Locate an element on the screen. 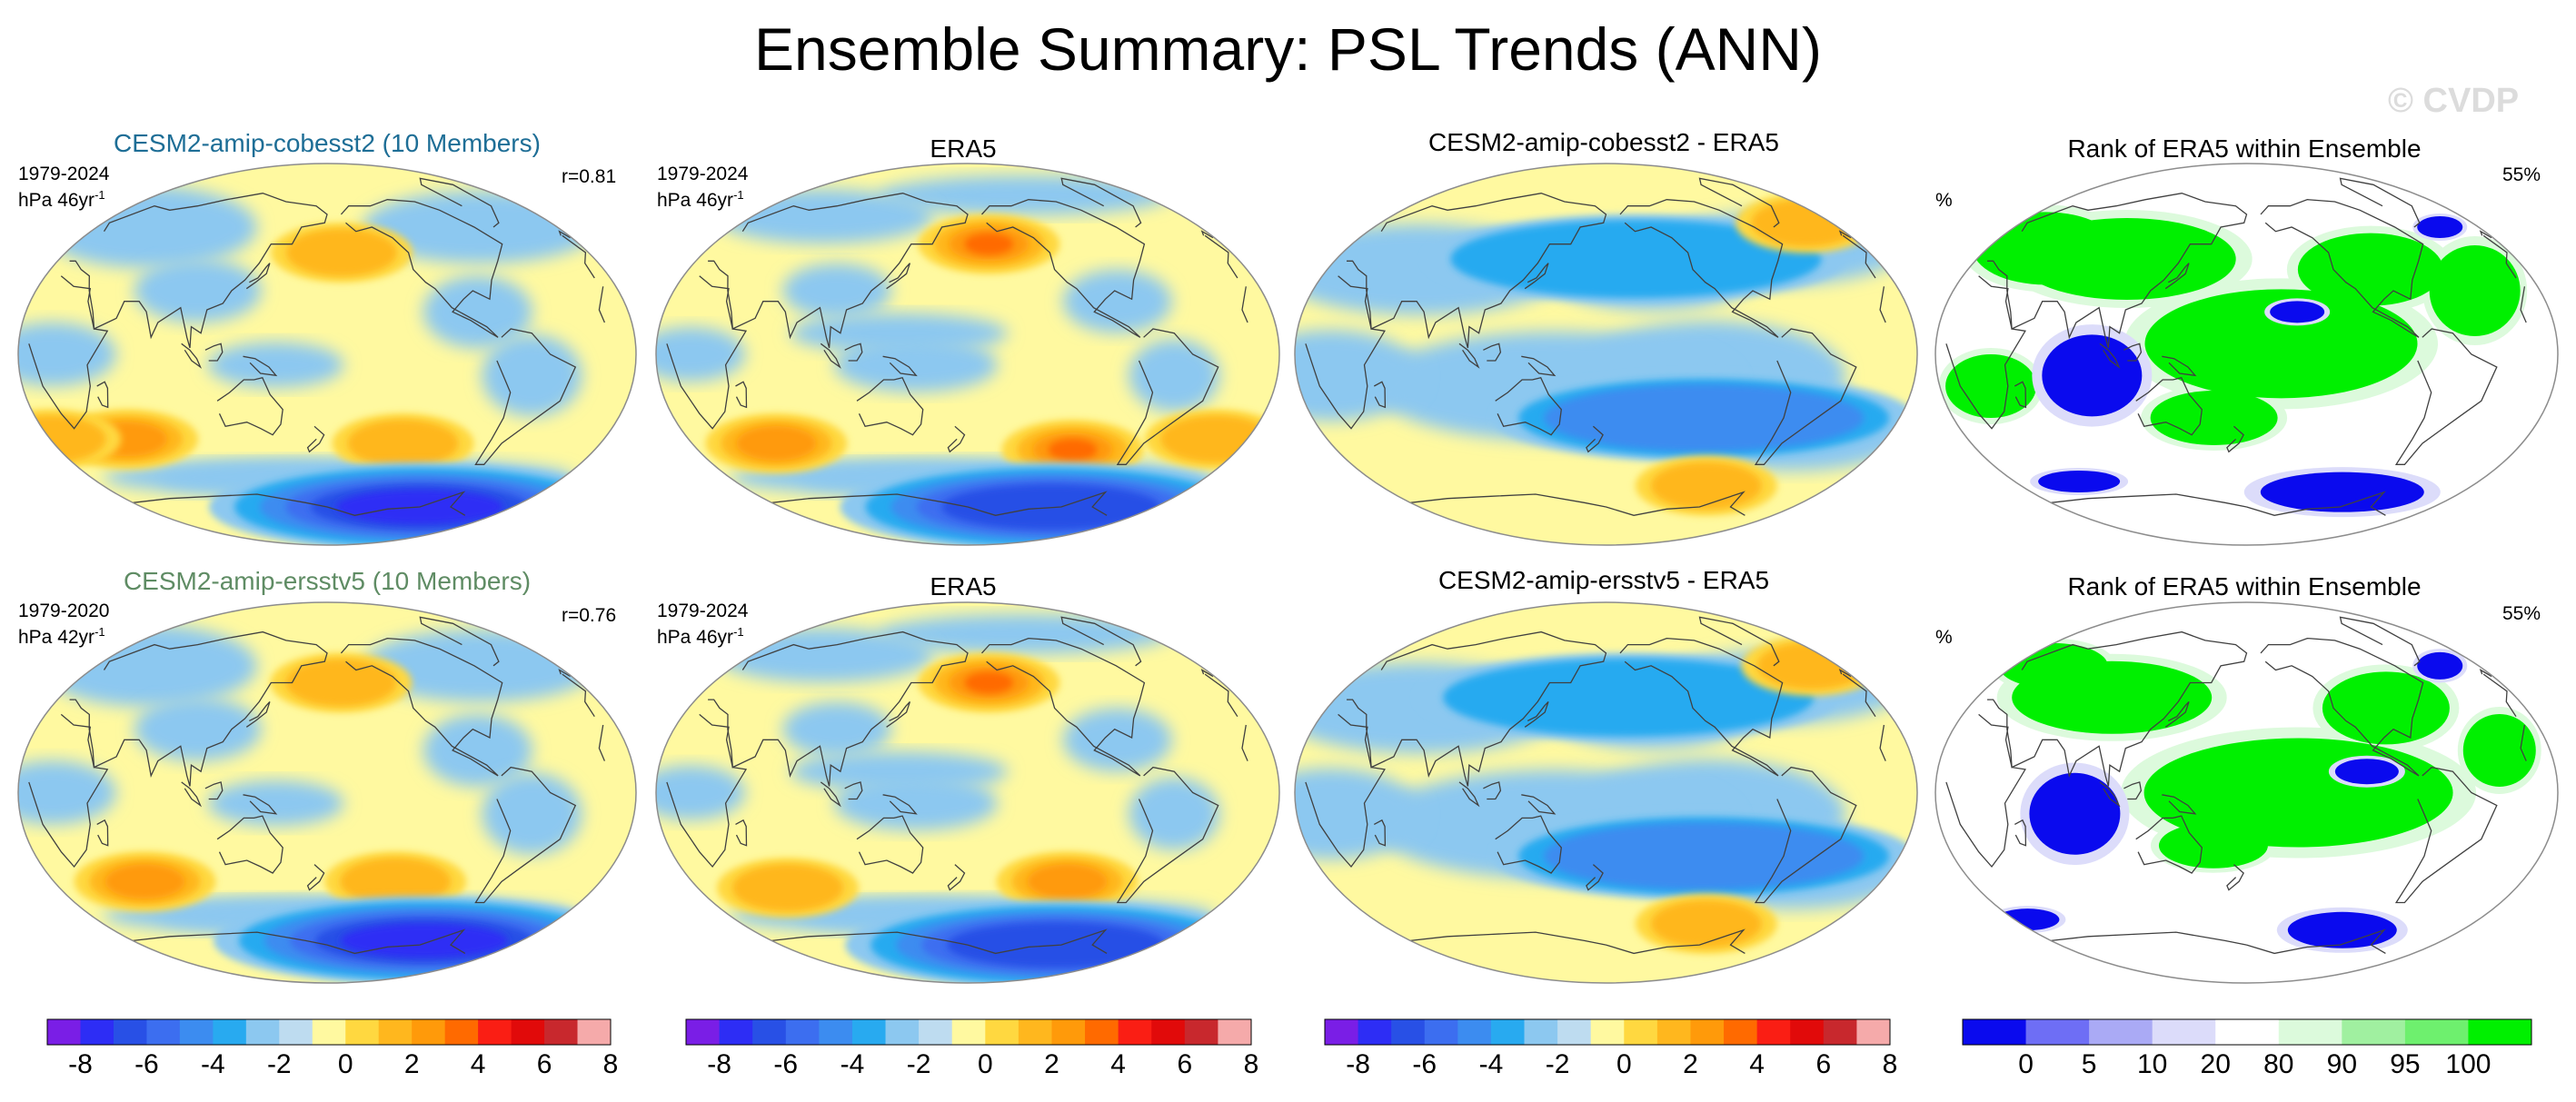  coastline-new-guinea is located at coordinates (1539, 804).